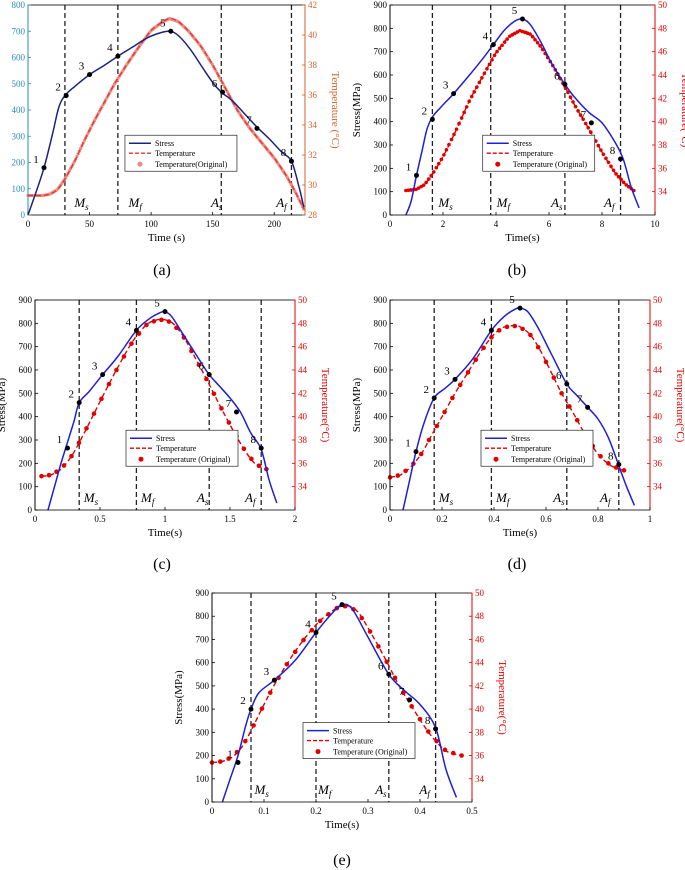 The height and width of the screenshot is (870, 685). Describe the element at coordinates (609, 203) in the screenshot. I see `phase-label: Af` at that location.